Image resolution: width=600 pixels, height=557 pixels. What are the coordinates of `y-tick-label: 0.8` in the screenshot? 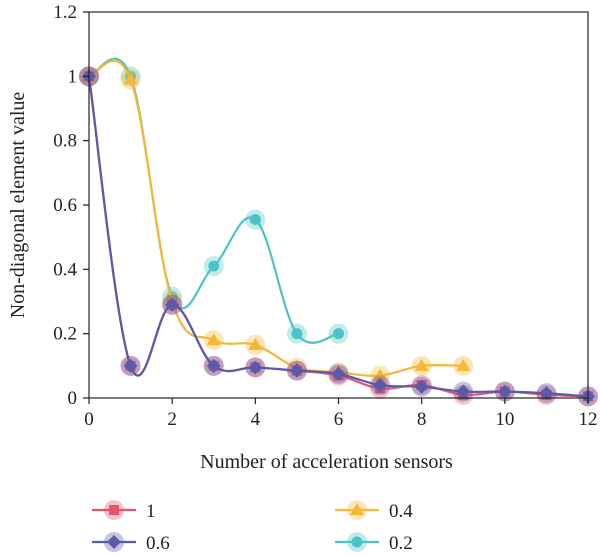 It's located at (65, 141).